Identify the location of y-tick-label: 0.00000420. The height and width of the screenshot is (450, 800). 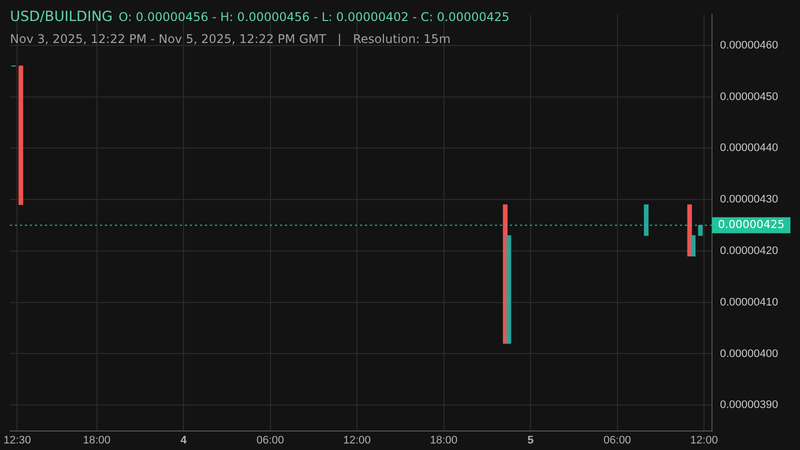
(749, 250).